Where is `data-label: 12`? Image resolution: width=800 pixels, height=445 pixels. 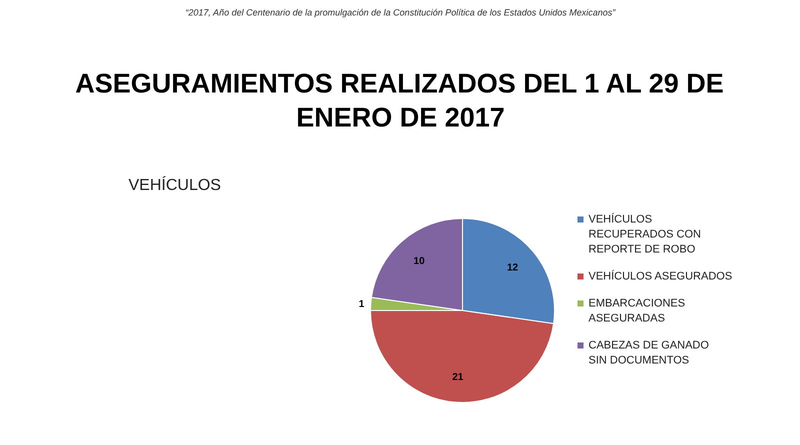
data-label: 12 is located at coordinates (513, 268).